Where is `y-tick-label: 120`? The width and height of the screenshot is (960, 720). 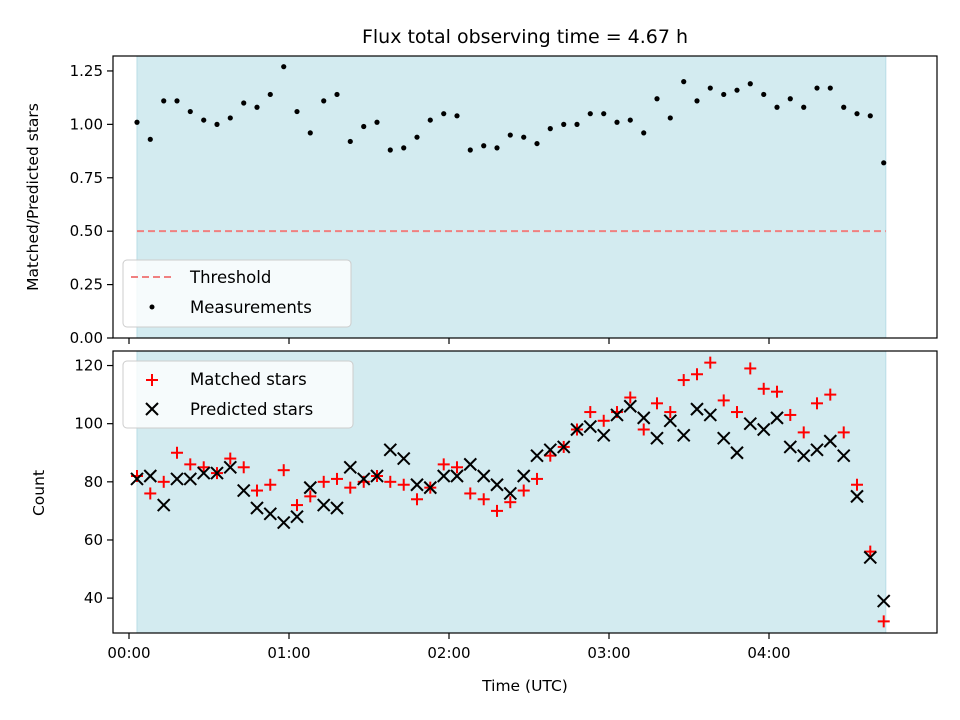 y-tick-label: 120 is located at coordinates (88, 366).